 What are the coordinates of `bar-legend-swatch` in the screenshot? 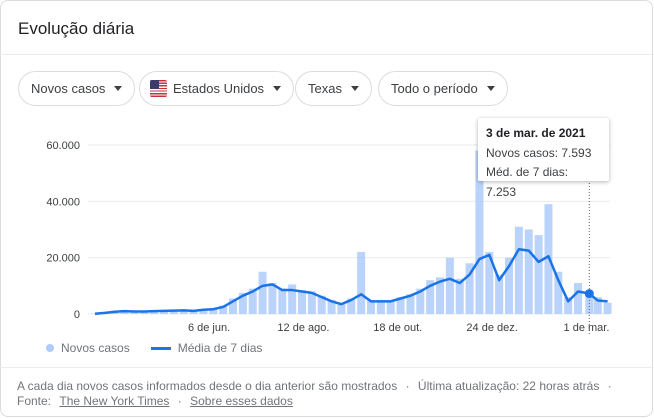 It's located at (50, 348).